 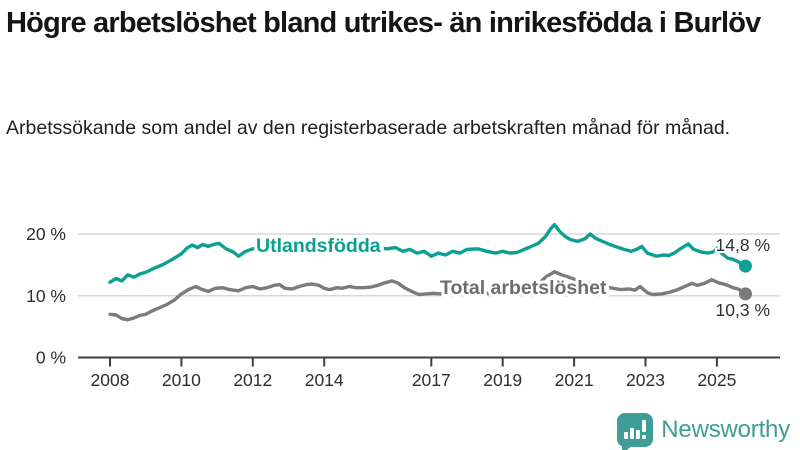 I want to click on x-axis-tick-label: 2023, so click(x=645, y=380).